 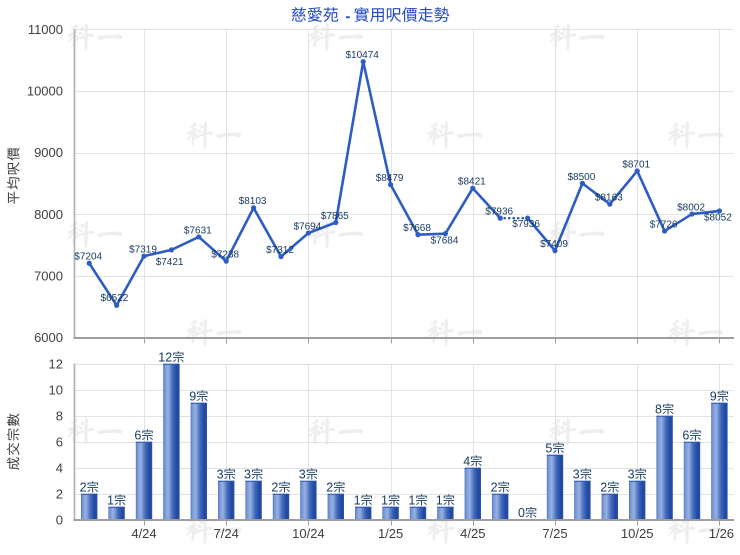 I want to click on svg-text: $8500, so click(x=581, y=177).